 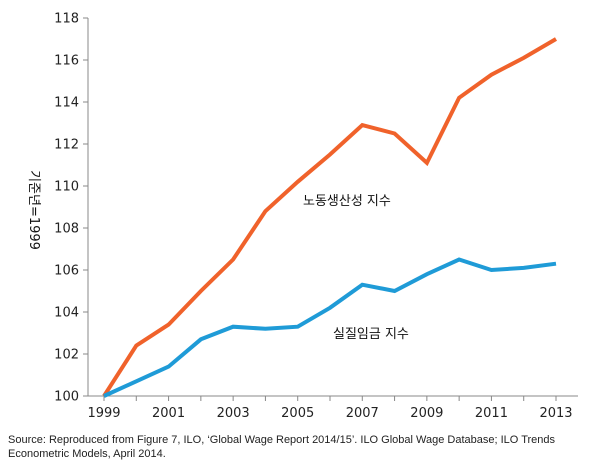 I want to click on x-tick-label: 2009, so click(x=426, y=413).